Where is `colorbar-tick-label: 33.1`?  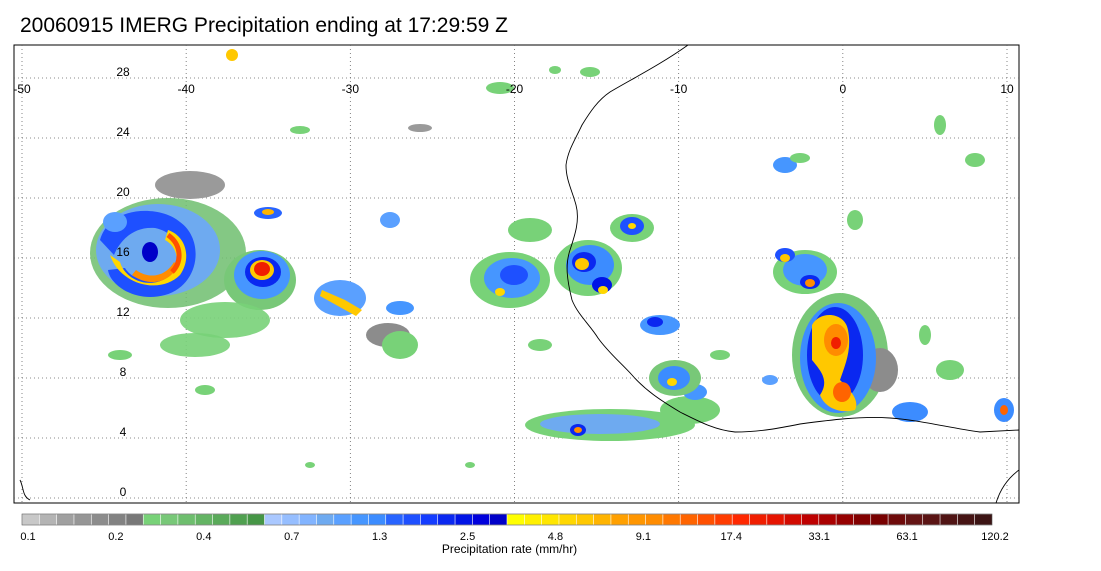 colorbar-tick-label: 33.1 is located at coordinates (818, 537).